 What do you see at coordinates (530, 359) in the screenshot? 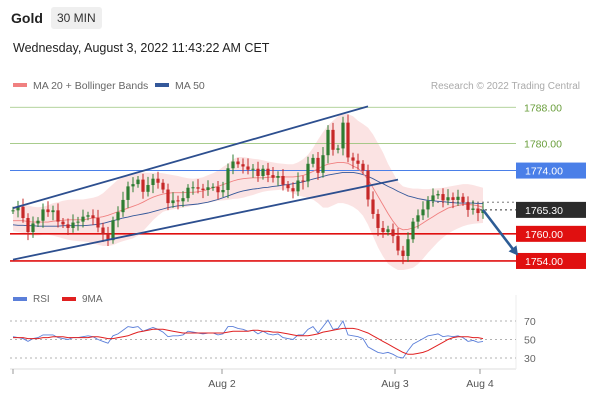
I see `rsi-tick-30: 30` at bounding box center [530, 359].